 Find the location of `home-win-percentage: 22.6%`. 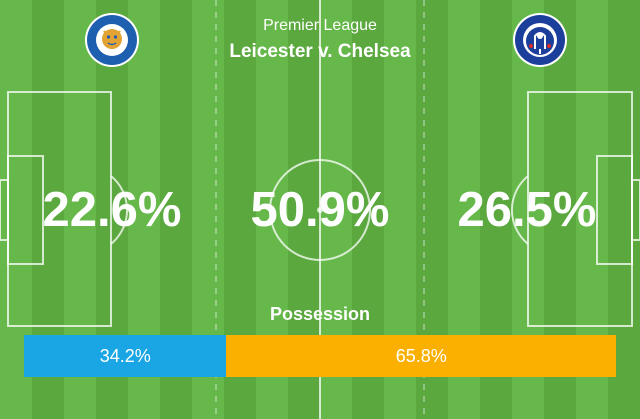

home-win-percentage: 22.6% is located at coordinates (112, 210).